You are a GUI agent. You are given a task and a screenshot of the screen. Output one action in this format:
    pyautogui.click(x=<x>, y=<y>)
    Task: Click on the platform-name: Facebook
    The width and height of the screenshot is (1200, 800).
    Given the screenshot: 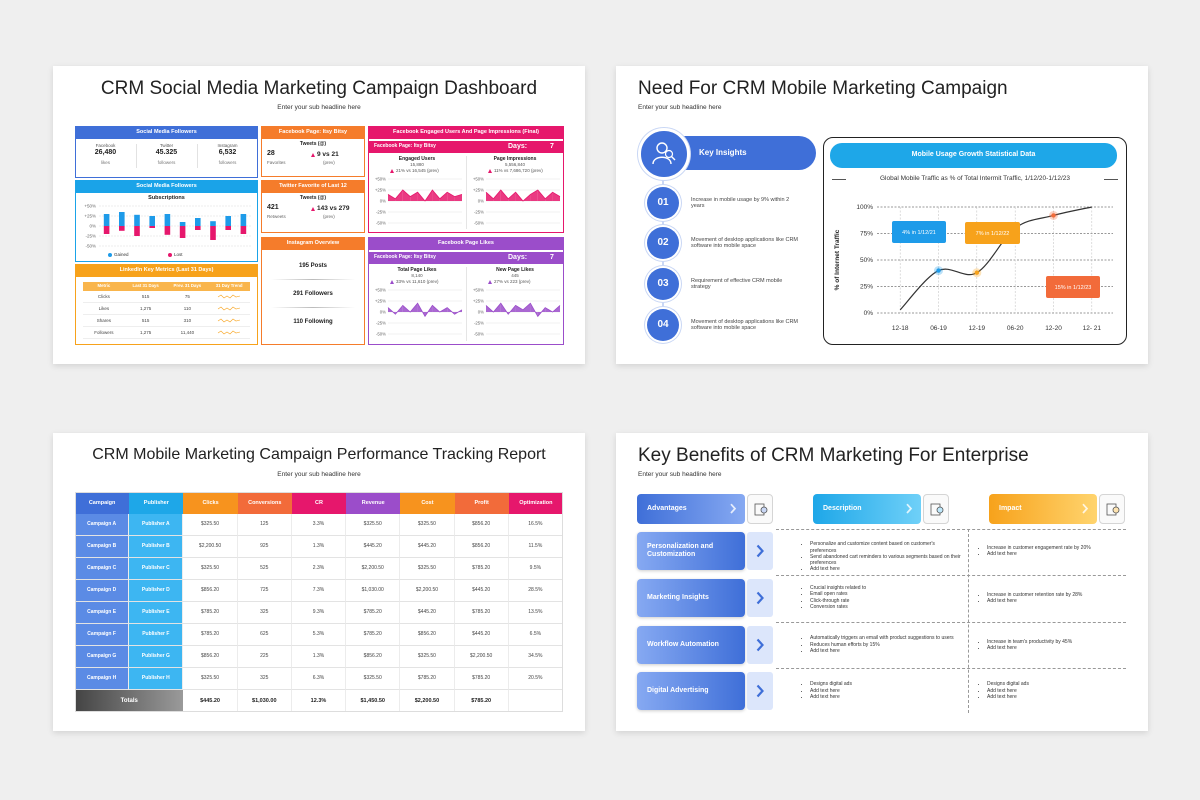 What is the action you would take?
    pyautogui.click(x=105, y=145)
    